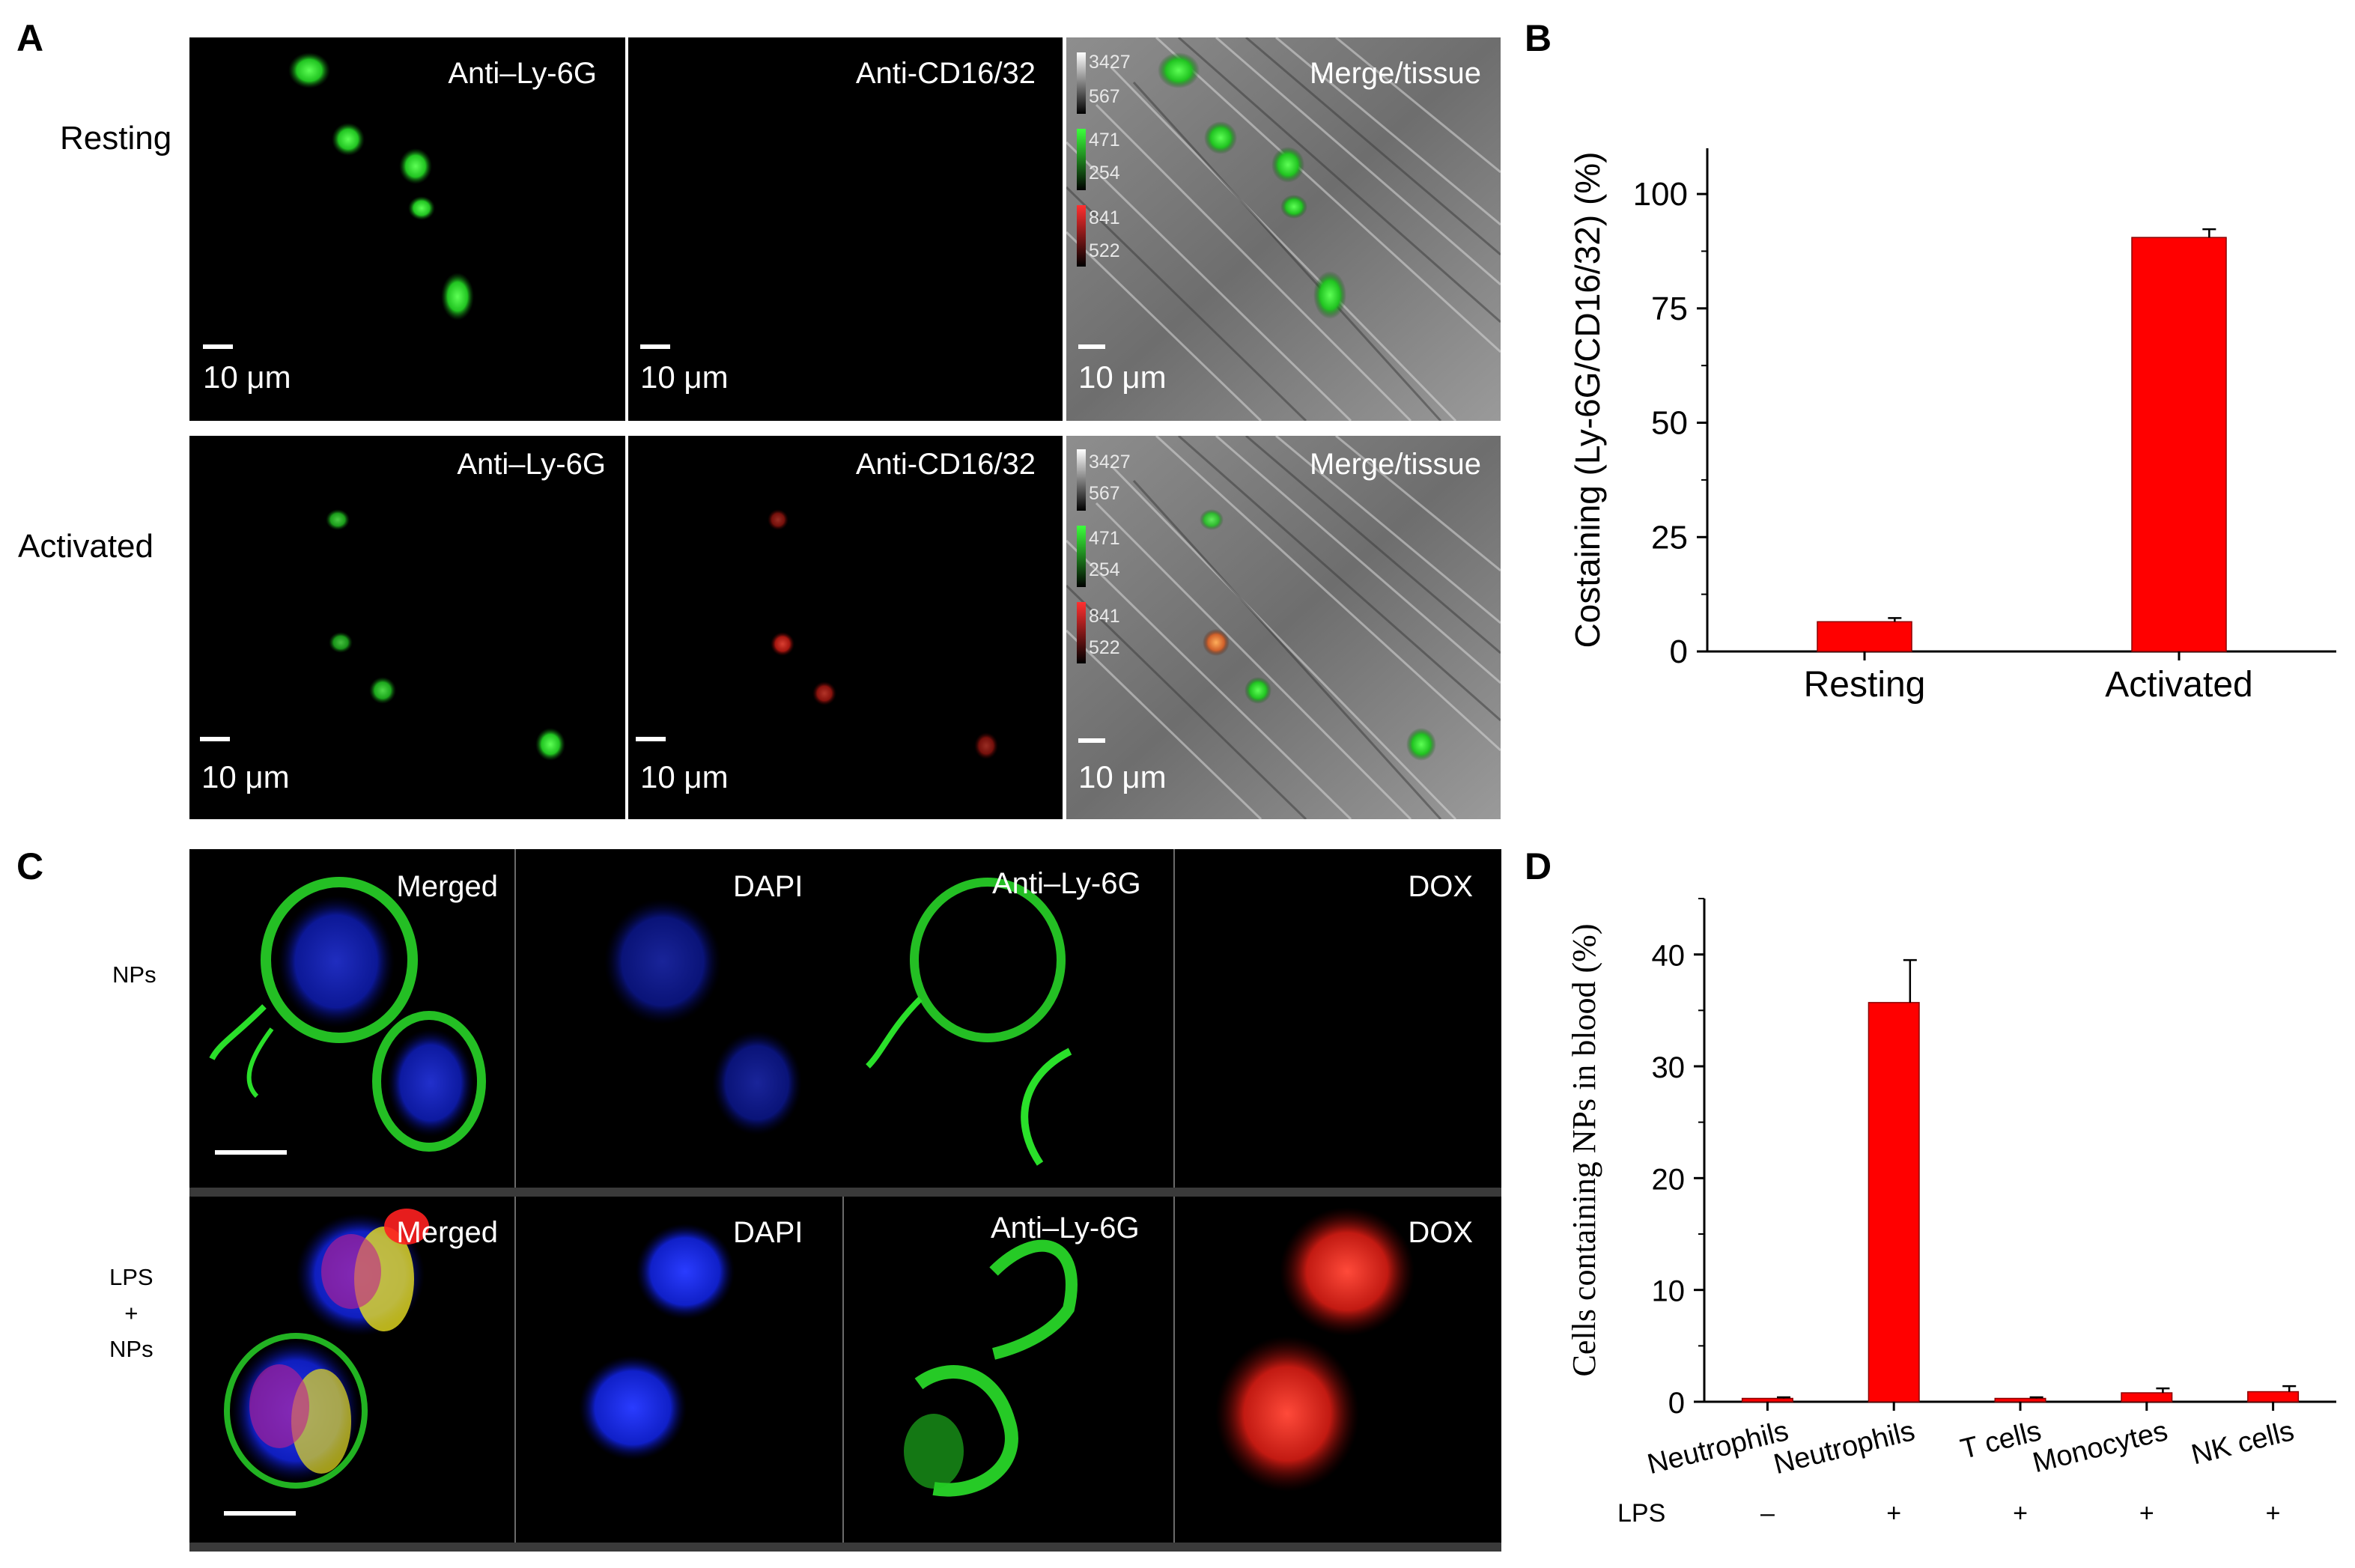 The image size is (2355, 1568). I want to click on lut-value: 3427, so click(1110, 62).